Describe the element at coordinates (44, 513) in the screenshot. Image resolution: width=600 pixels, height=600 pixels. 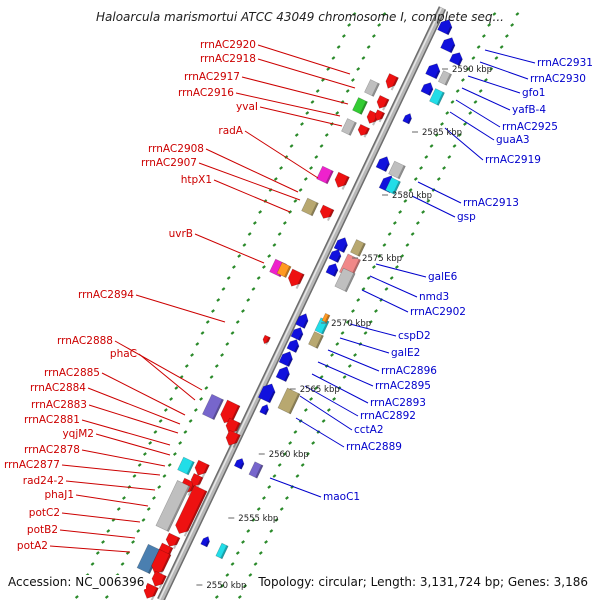
I see `gene-label-left: potC2` at that location.